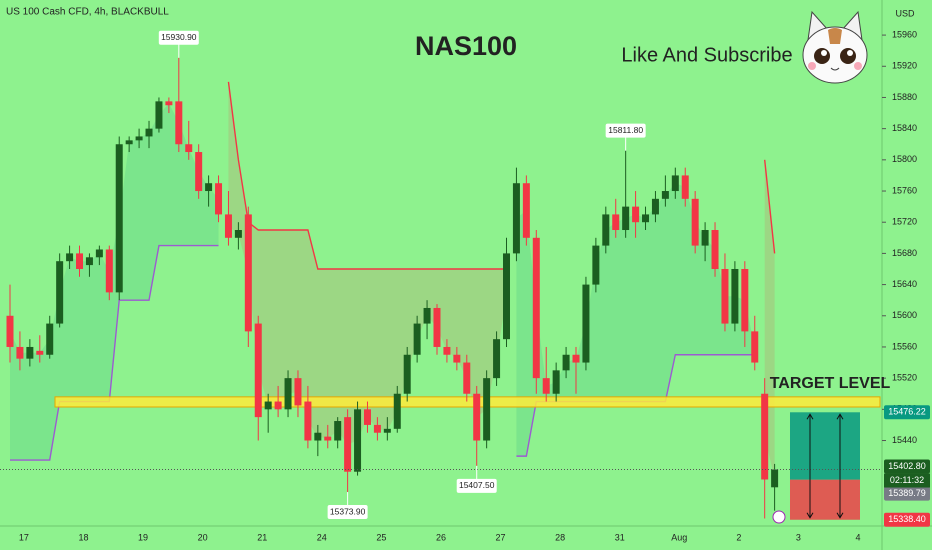 The width and height of the screenshot is (932, 550). What do you see at coordinates (904, 440) in the screenshot?
I see `y-tick-label: 15440` at bounding box center [904, 440].